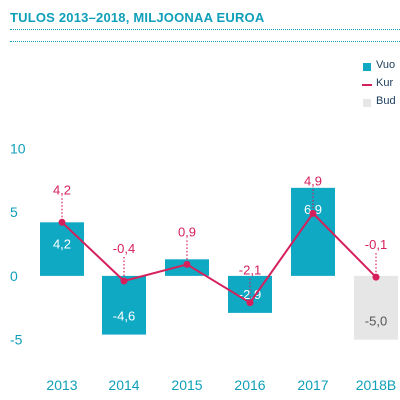 Image resolution: width=400 pixels, height=400 pixels. What do you see at coordinates (205, 29) in the screenshot?
I see `title-rule-top` at bounding box center [205, 29].